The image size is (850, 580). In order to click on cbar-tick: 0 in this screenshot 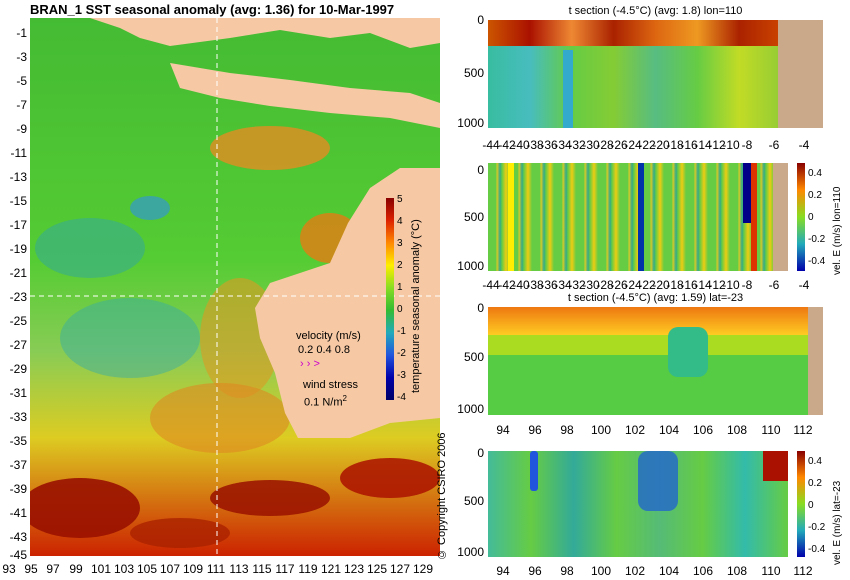, I will do `click(811, 217)`.